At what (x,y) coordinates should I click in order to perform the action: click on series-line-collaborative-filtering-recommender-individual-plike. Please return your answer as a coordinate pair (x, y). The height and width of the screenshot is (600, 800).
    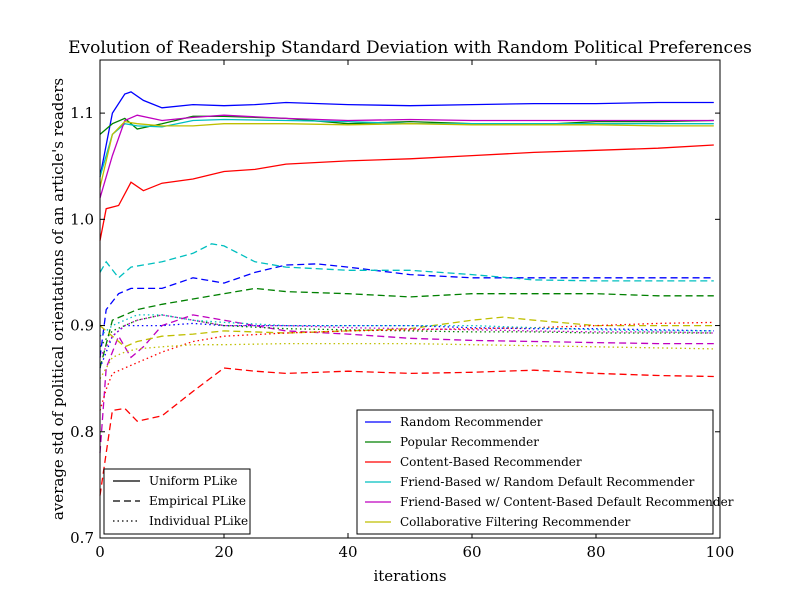
    Looking at the image, I should click on (406, 361).